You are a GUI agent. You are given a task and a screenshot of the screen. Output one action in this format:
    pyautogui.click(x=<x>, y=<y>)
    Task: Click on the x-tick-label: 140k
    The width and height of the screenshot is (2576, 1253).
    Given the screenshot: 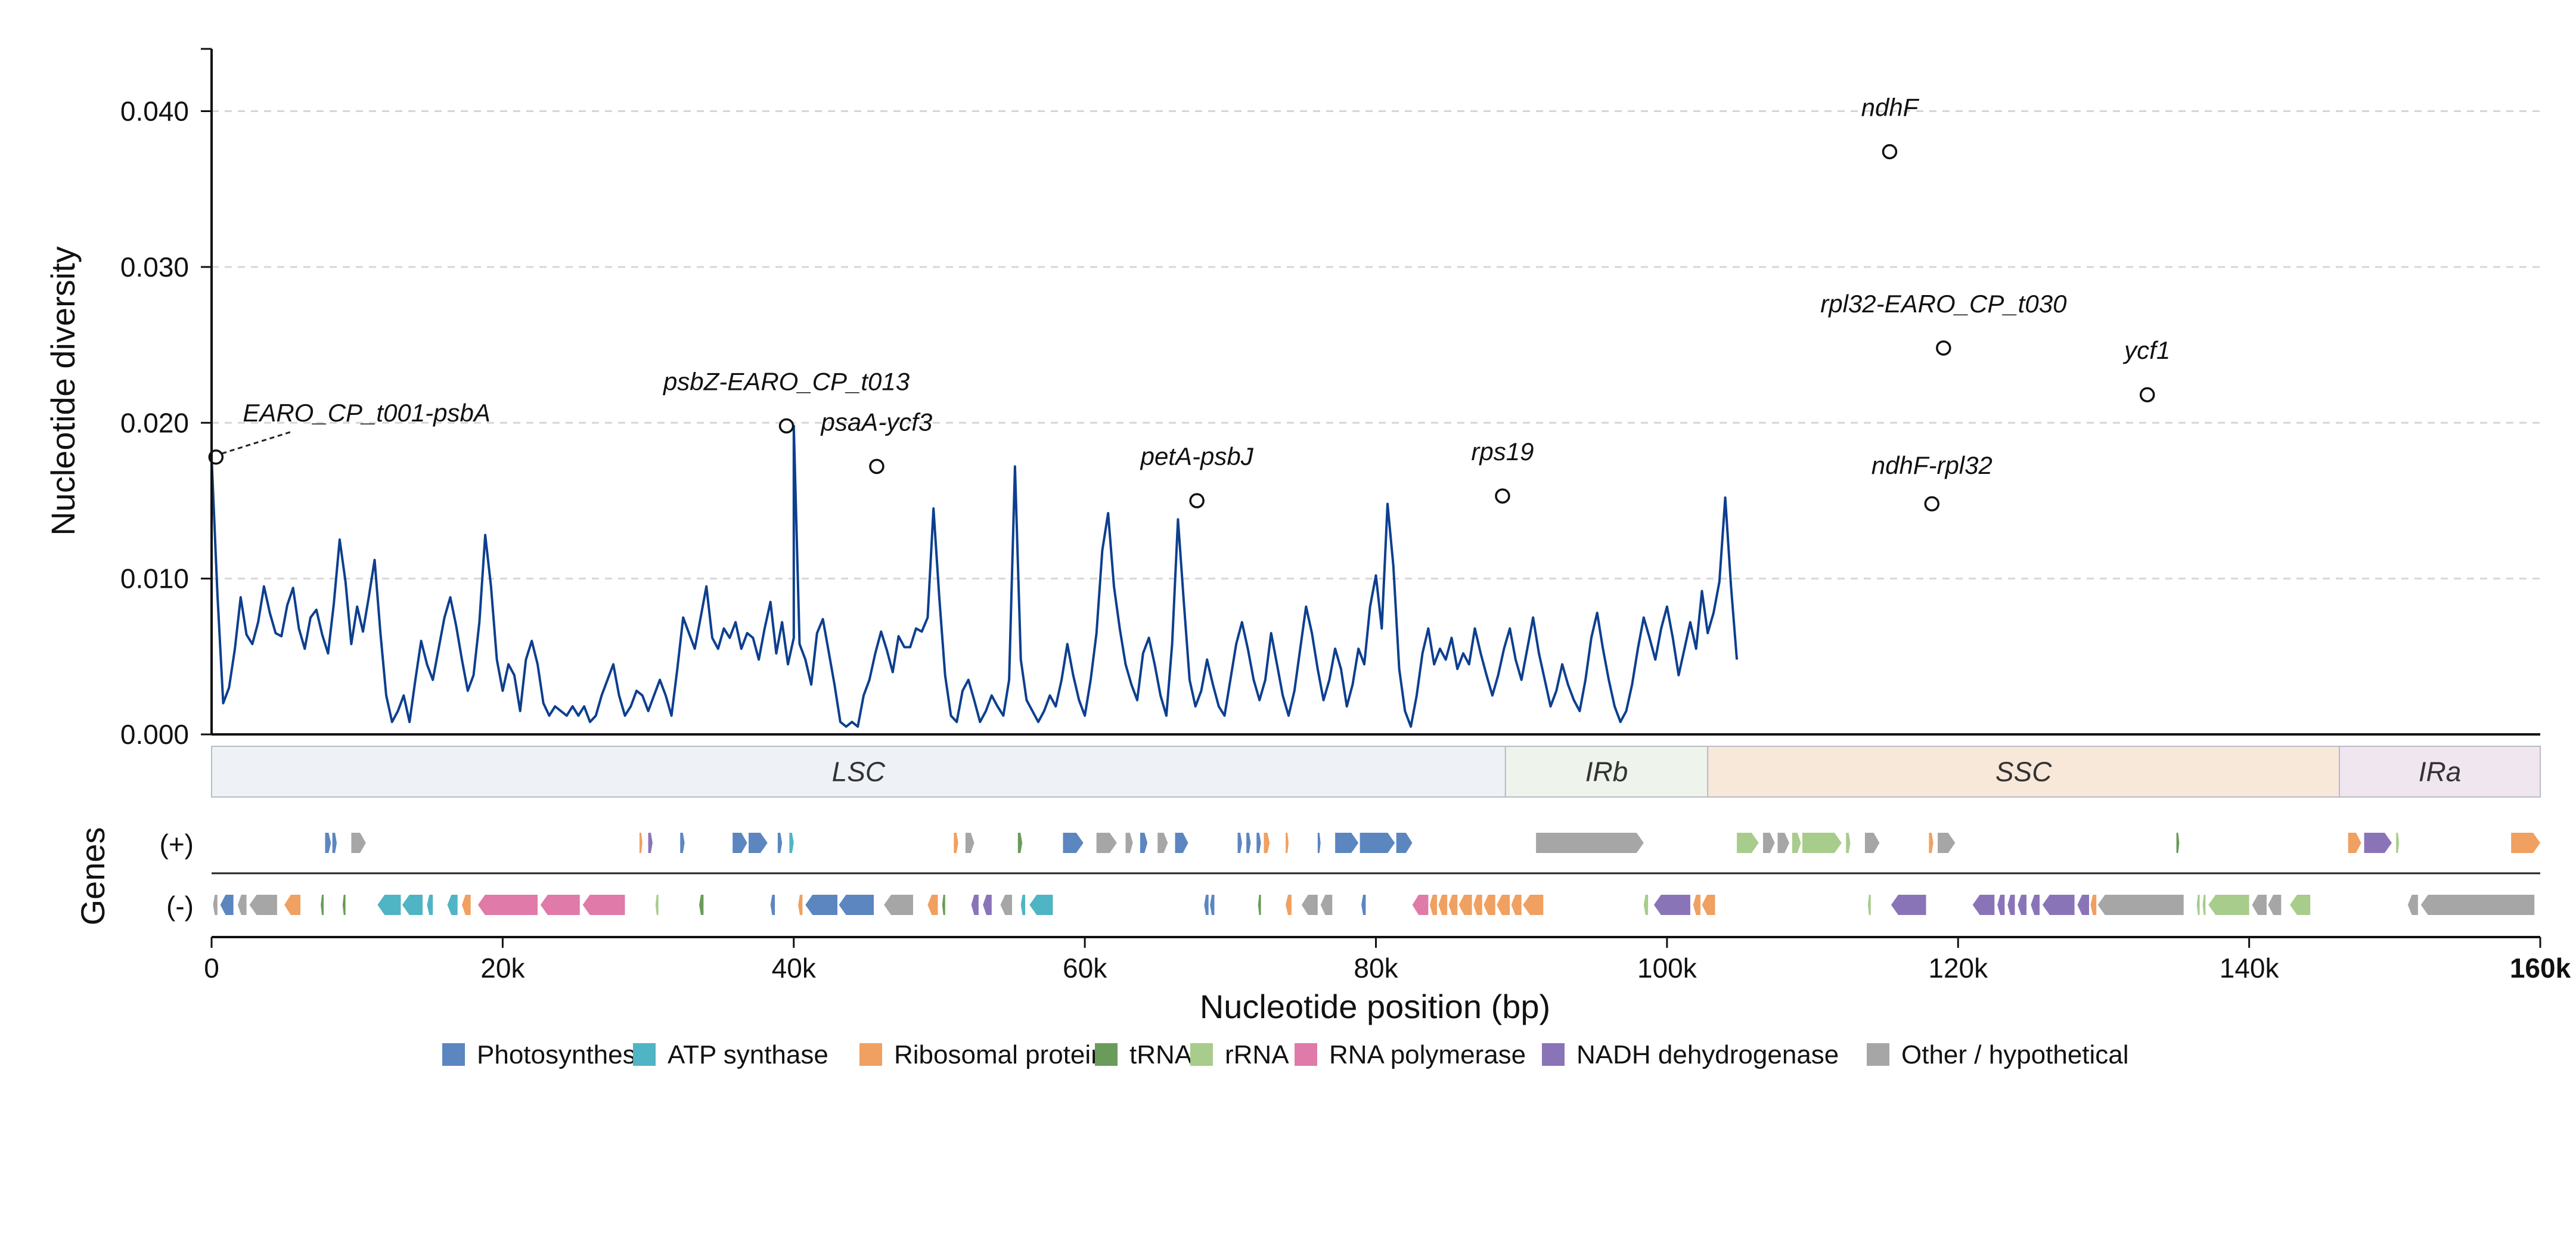 What is the action you would take?
    pyautogui.click(x=2250, y=968)
    